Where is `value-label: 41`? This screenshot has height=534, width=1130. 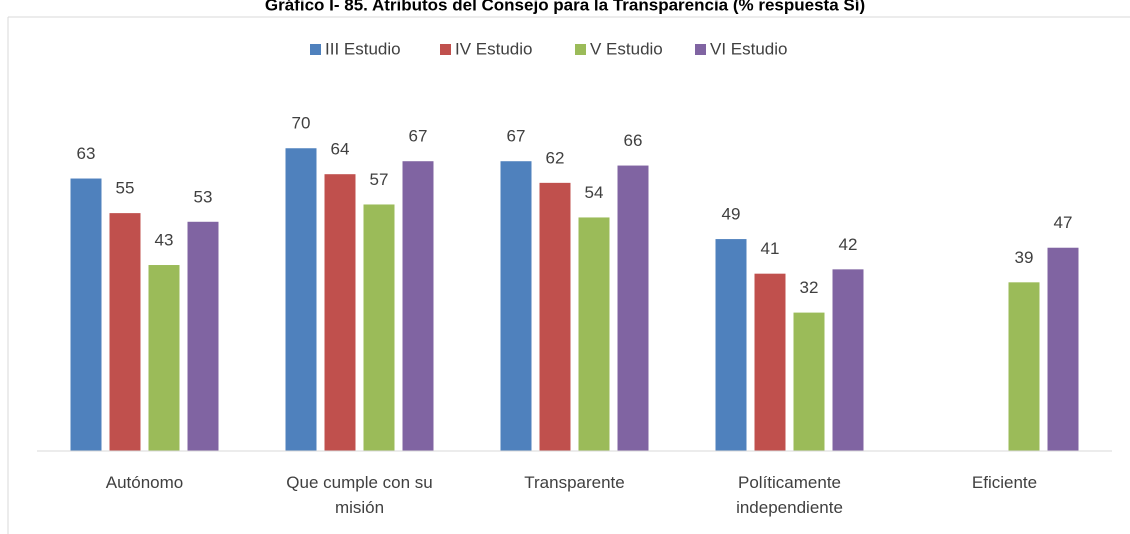
value-label: 41 is located at coordinates (770, 248).